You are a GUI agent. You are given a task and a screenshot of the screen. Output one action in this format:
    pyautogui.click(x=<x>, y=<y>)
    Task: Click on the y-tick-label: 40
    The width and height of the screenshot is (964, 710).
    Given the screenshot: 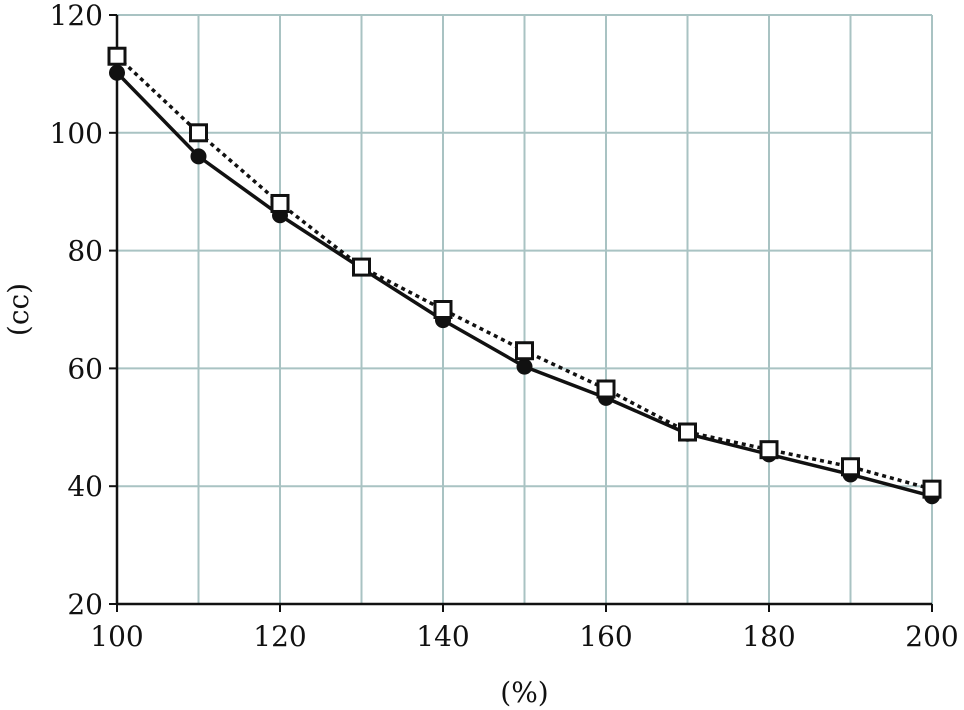 What is the action you would take?
    pyautogui.click(x=85, y=486)
    